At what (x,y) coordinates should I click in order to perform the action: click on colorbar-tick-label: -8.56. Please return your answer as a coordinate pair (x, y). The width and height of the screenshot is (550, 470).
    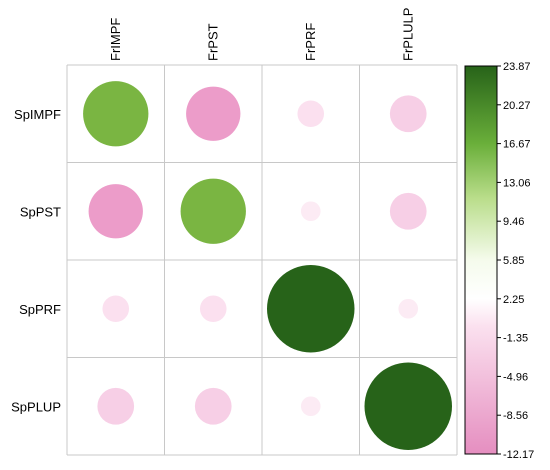
    Looking at the image, I should click on (515, 416).